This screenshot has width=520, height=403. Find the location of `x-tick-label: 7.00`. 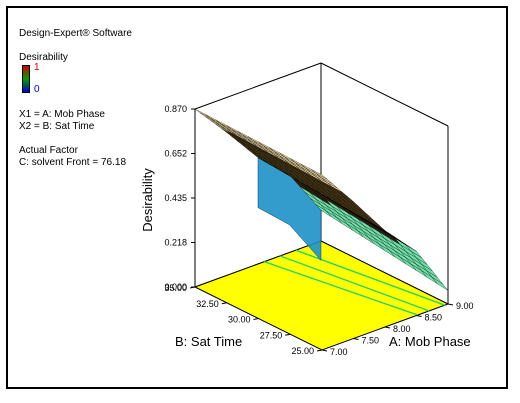

x-tick-label: 7.00 is located at coordinates (339, 352).